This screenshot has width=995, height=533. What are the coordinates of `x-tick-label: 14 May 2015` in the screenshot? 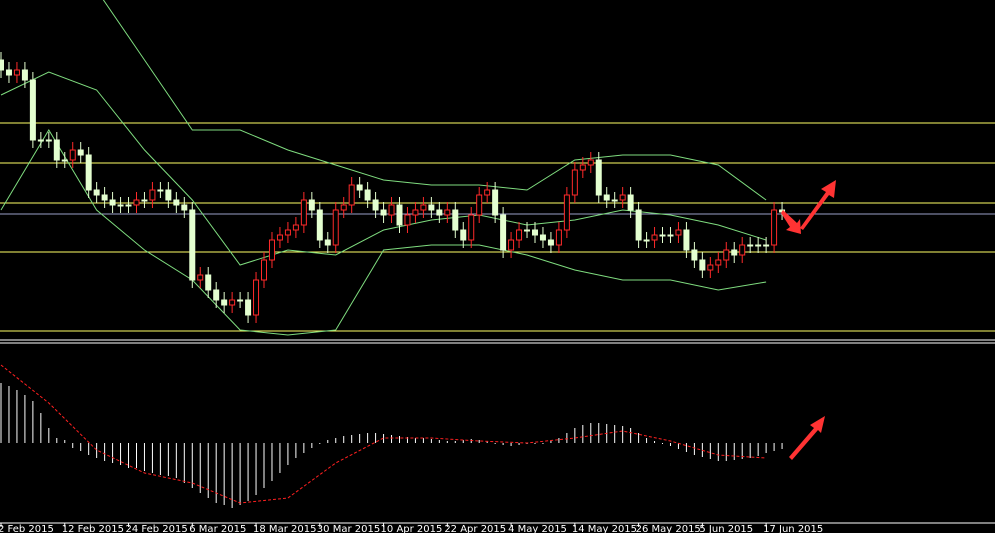 It's located at (604, 528).